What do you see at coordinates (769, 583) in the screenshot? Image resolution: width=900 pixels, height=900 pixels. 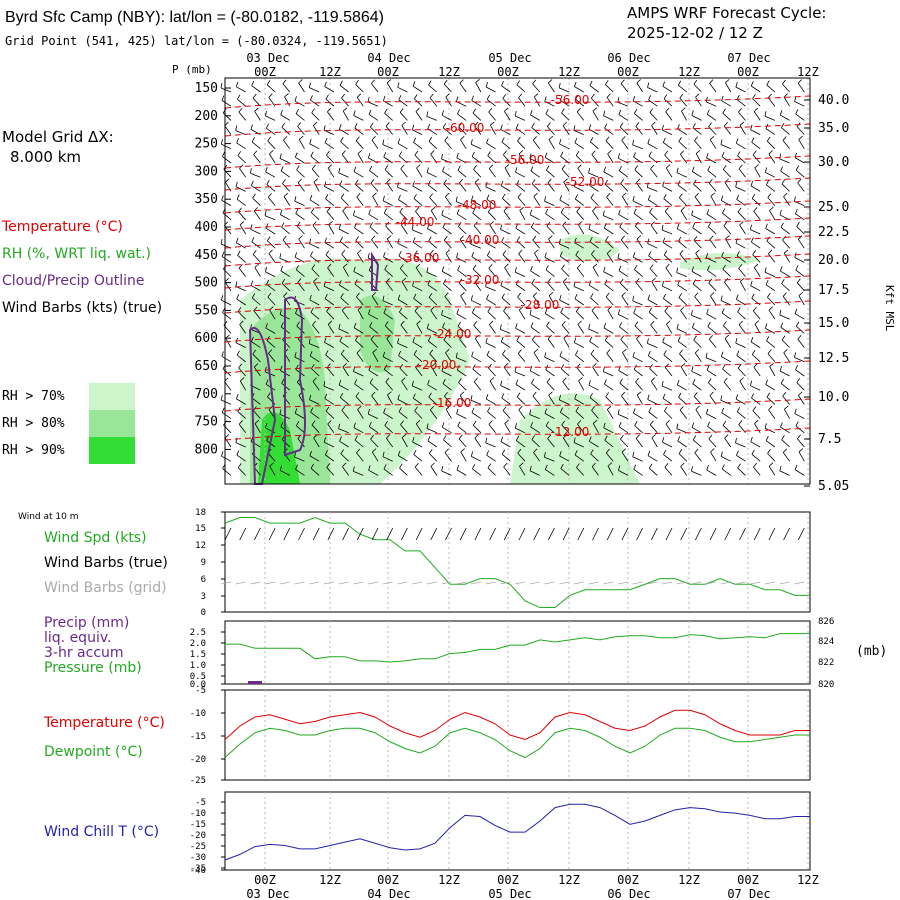 I see `surface-wind-barb-grid-shaft` at bounding box center [769, 583].